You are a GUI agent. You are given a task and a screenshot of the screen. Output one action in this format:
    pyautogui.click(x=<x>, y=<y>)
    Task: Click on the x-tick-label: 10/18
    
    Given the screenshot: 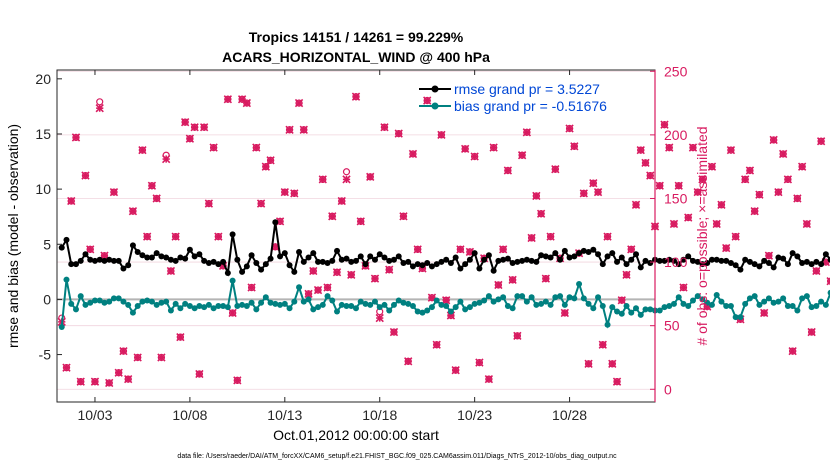 What is the action you would take?
    pyautogui.click(x=379, y=415)
    